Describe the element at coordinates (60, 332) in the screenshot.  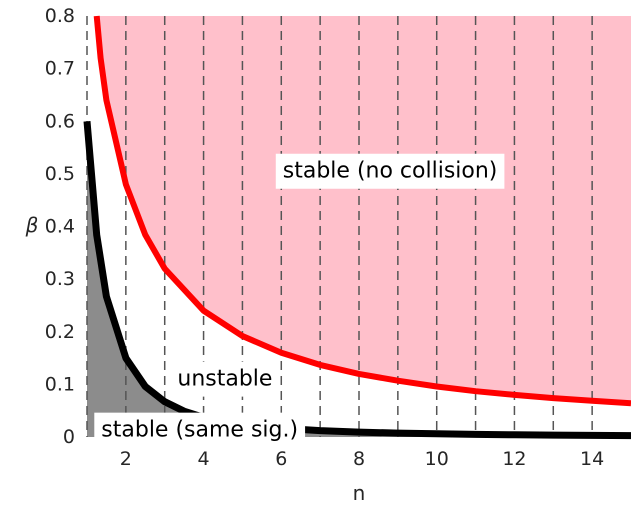
I see `y-tick-label: 0.2` at that location.